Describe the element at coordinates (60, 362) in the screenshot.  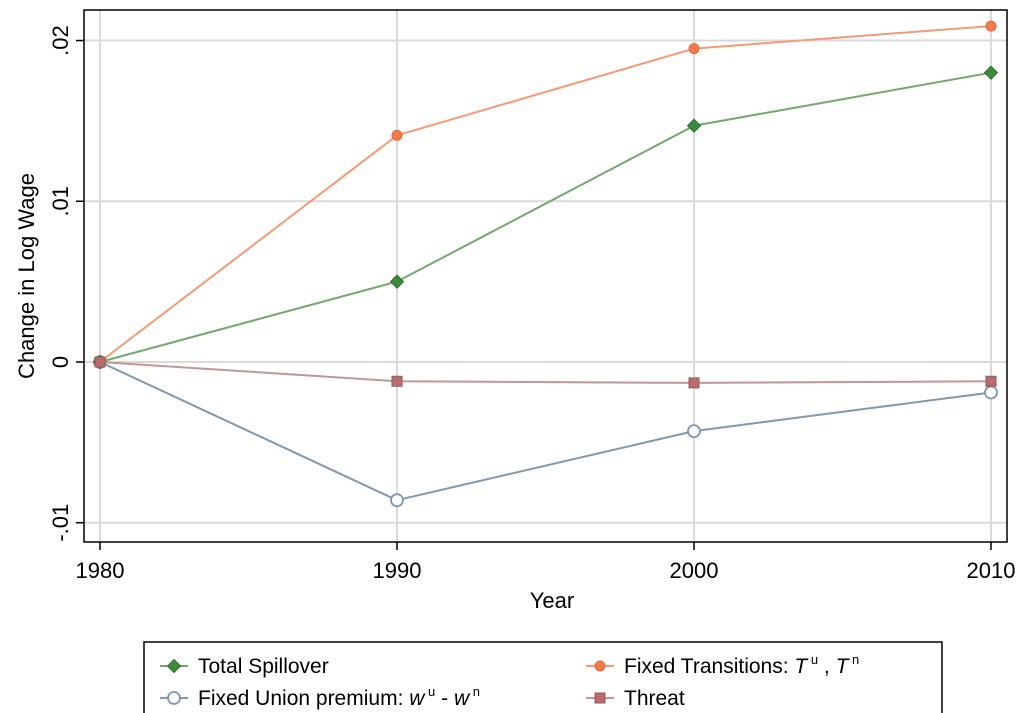
I see `y-tick-label: 0` at that location.